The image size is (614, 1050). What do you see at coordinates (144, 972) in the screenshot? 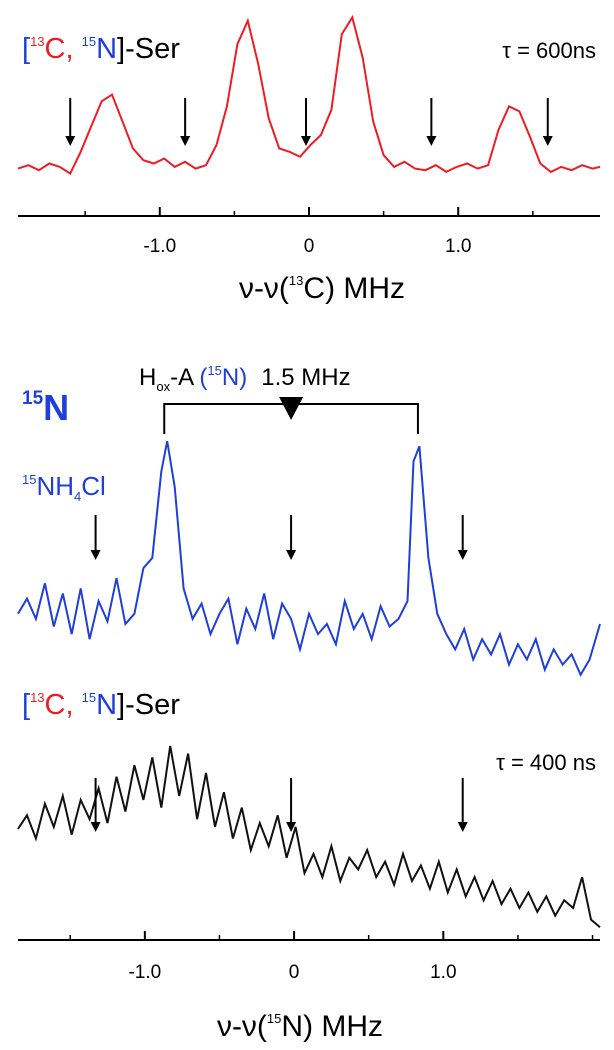
I see `bottom-tick-label: -1.0` at bounding box center [144, 972].